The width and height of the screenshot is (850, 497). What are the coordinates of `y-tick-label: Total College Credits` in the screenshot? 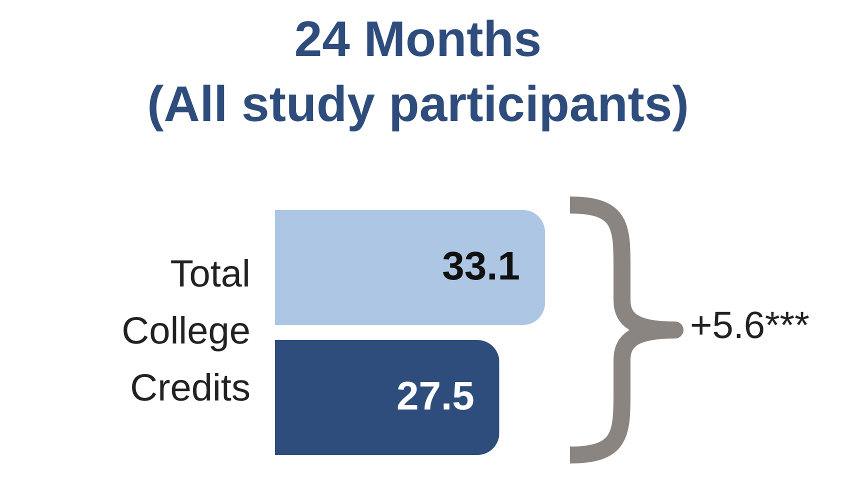 It's located at (186, 332).